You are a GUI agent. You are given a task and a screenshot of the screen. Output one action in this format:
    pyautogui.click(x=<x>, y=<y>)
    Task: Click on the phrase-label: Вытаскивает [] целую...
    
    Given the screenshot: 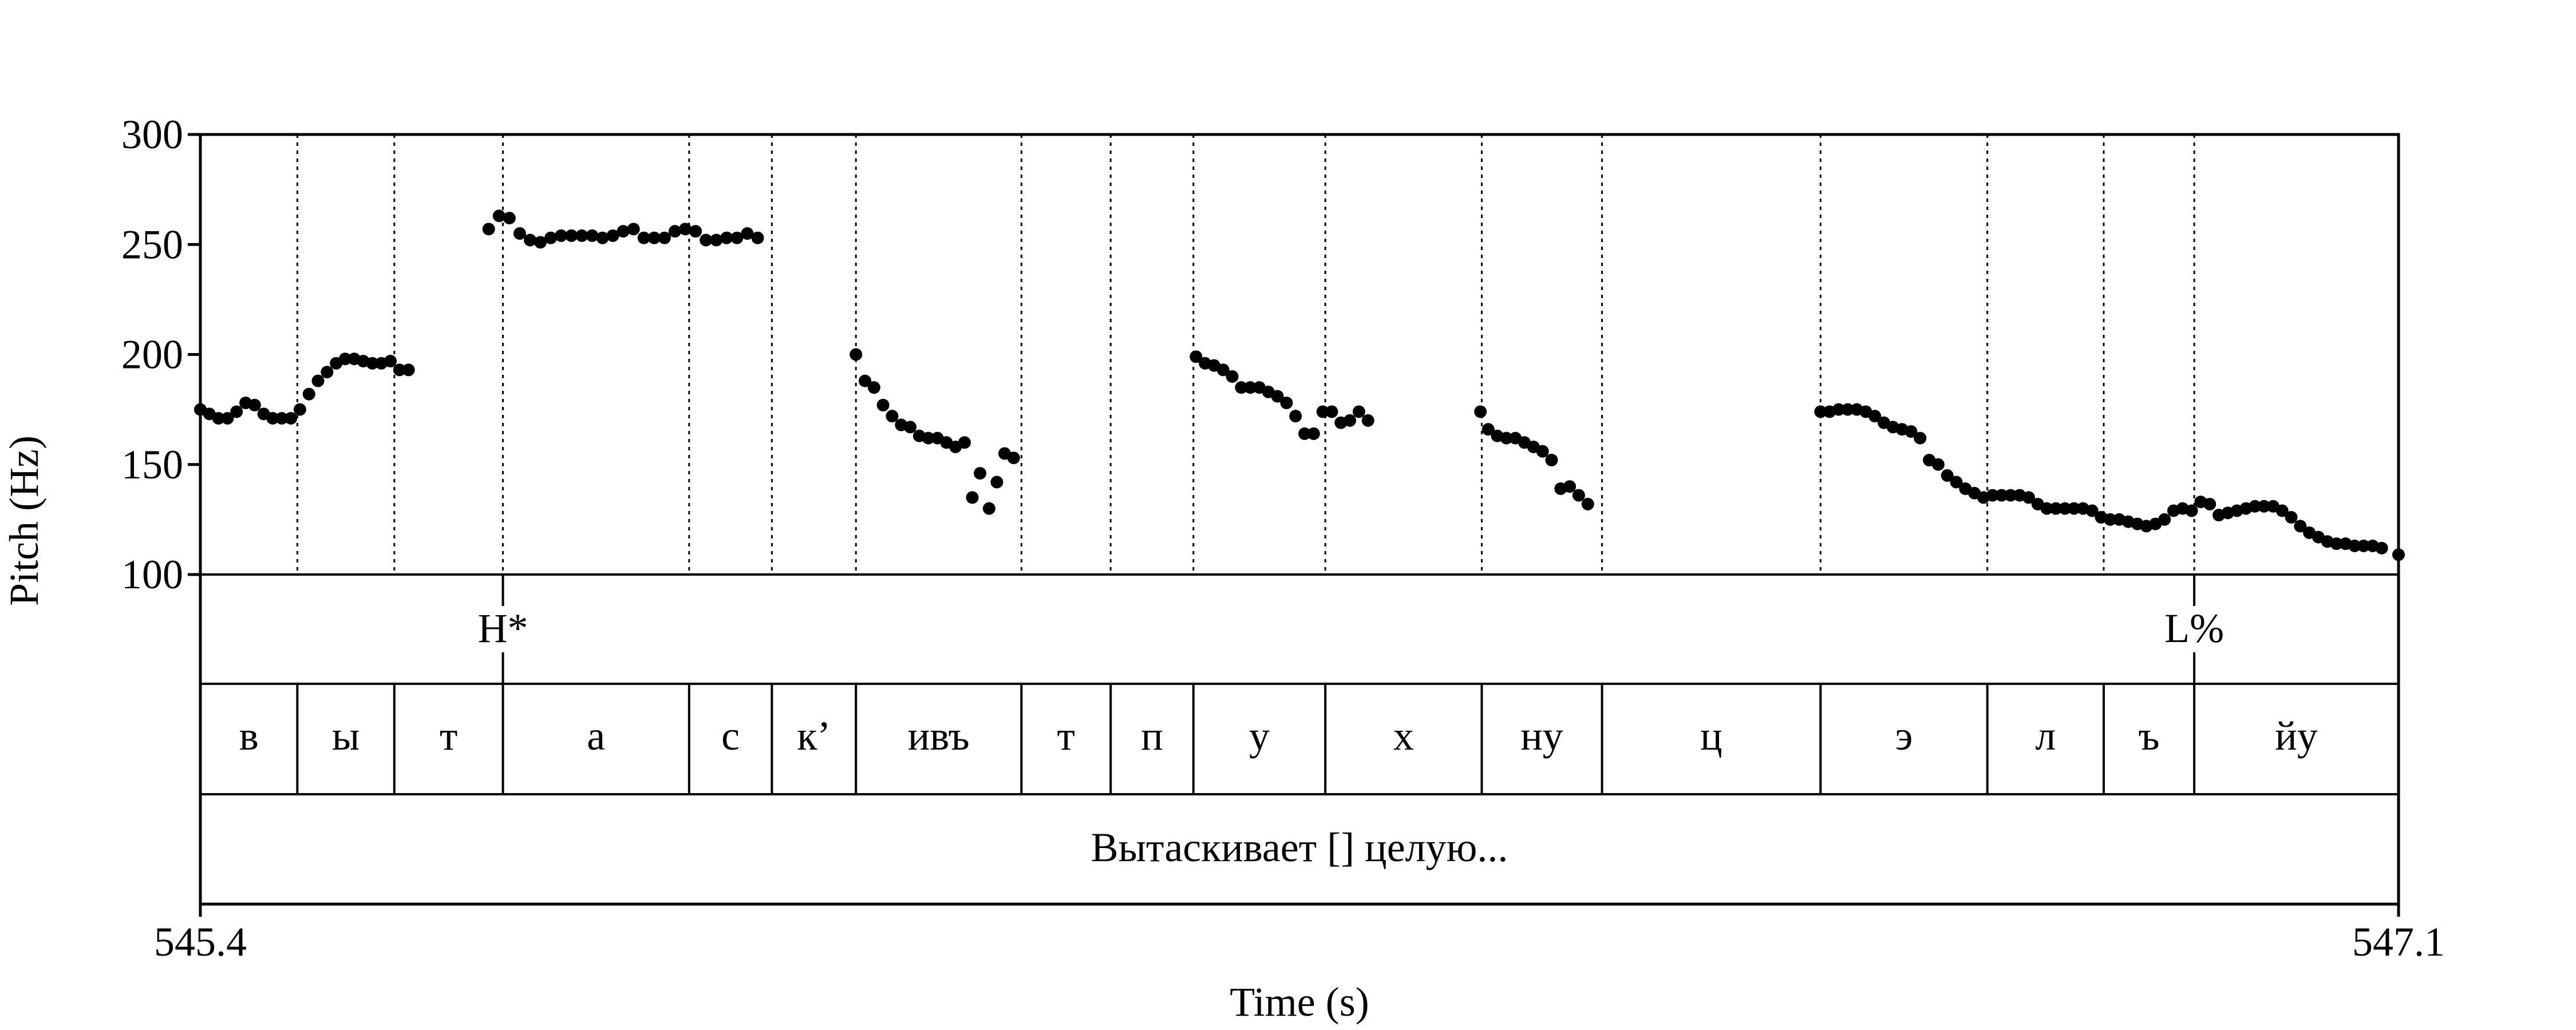 What is the action you would take?
    pyautogui.click(x=1299, y=847)
    